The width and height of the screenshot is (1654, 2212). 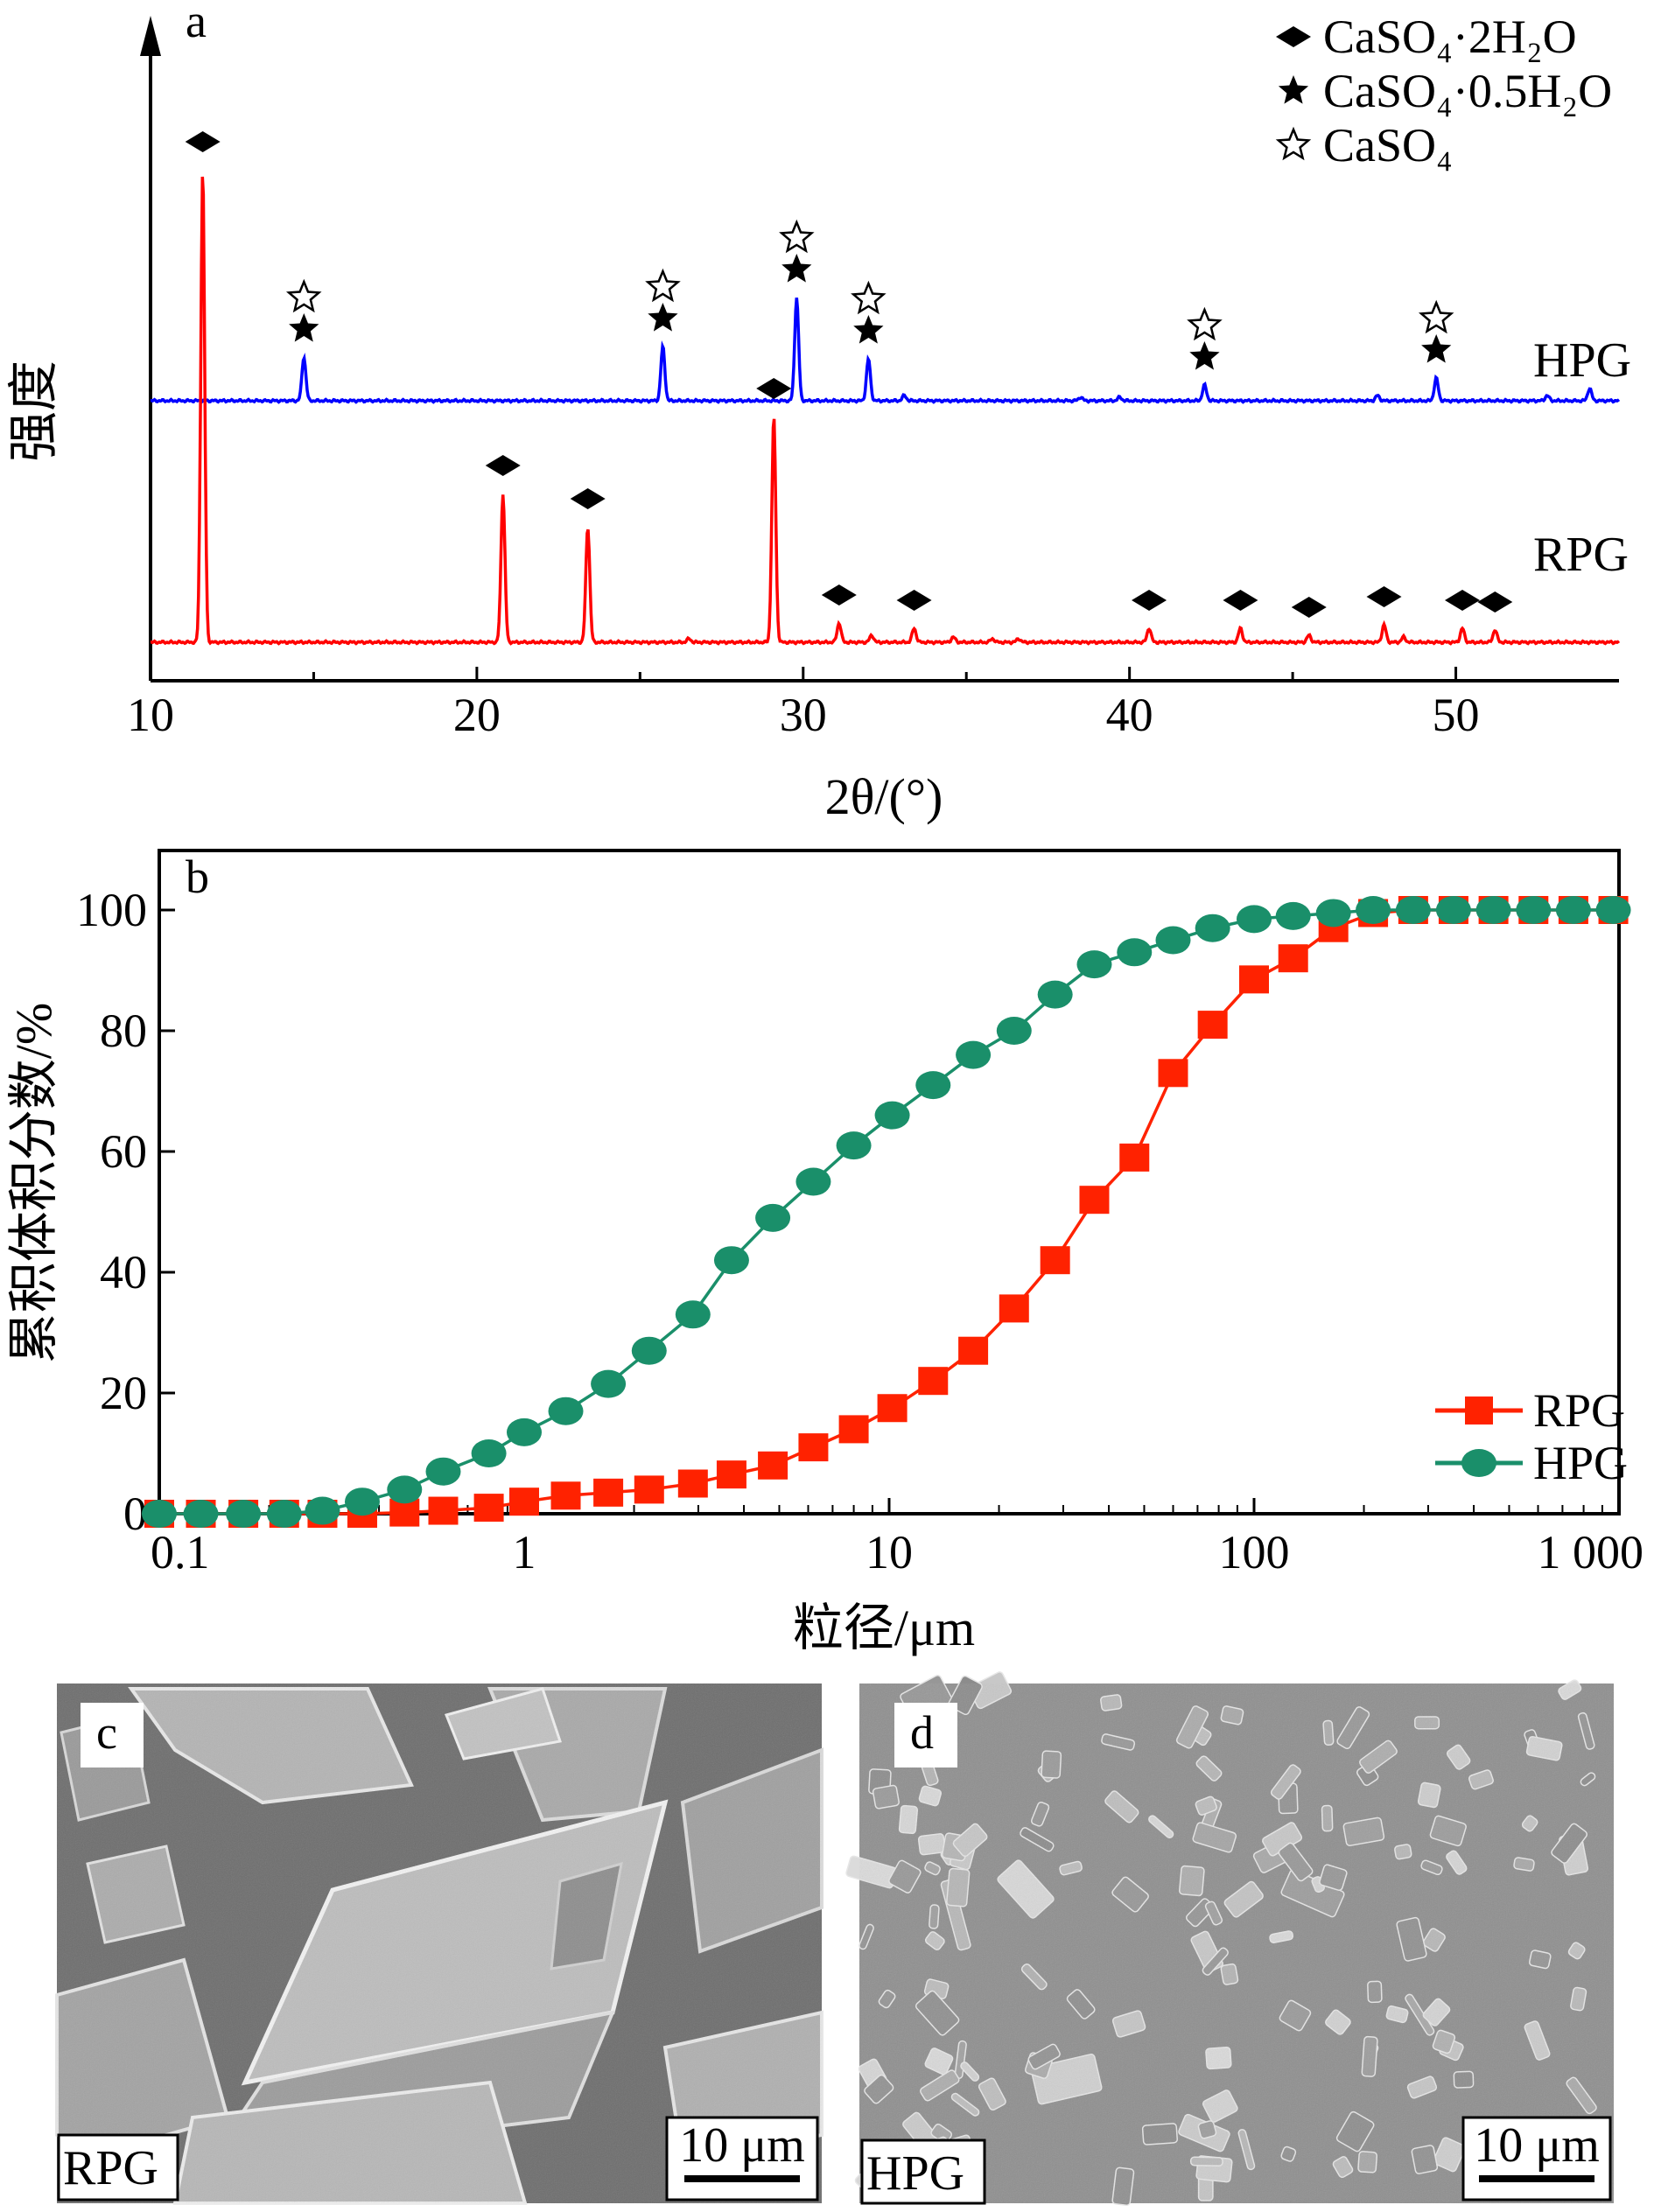 What do you see at coordinates (1531, 1436) in the screenshot?
I see `psd-legend: RPG HPG` at bounding box center [1531, 1436].